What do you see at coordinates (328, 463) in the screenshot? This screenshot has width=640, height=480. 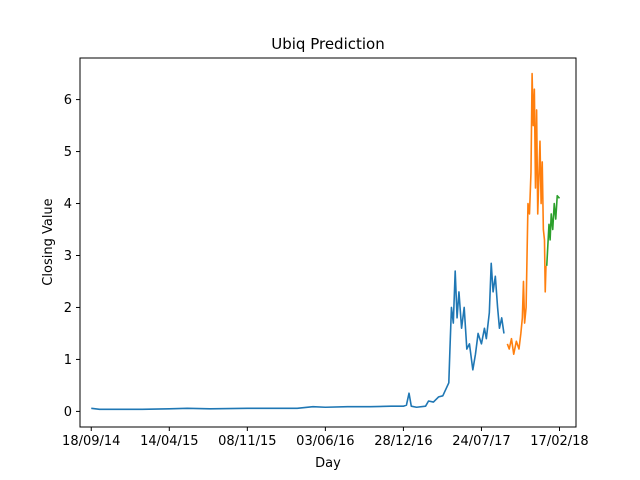 I see `x-axis-label: Day` at bounding box center [328, 463].